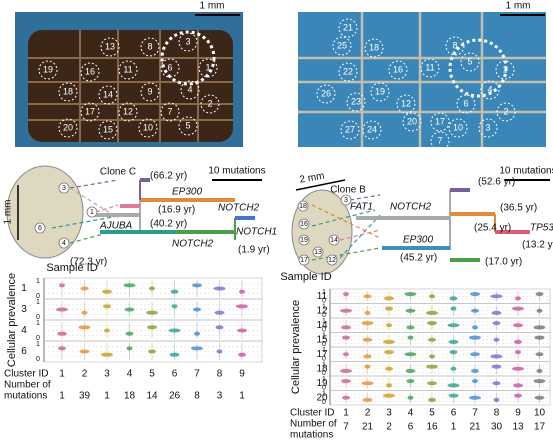 The height and width of the screenshot is (442, 553). What do you see at coordinates (24, 351) in the screenshot?
I see `sample-id: 6` at bounding box center [24, 351].